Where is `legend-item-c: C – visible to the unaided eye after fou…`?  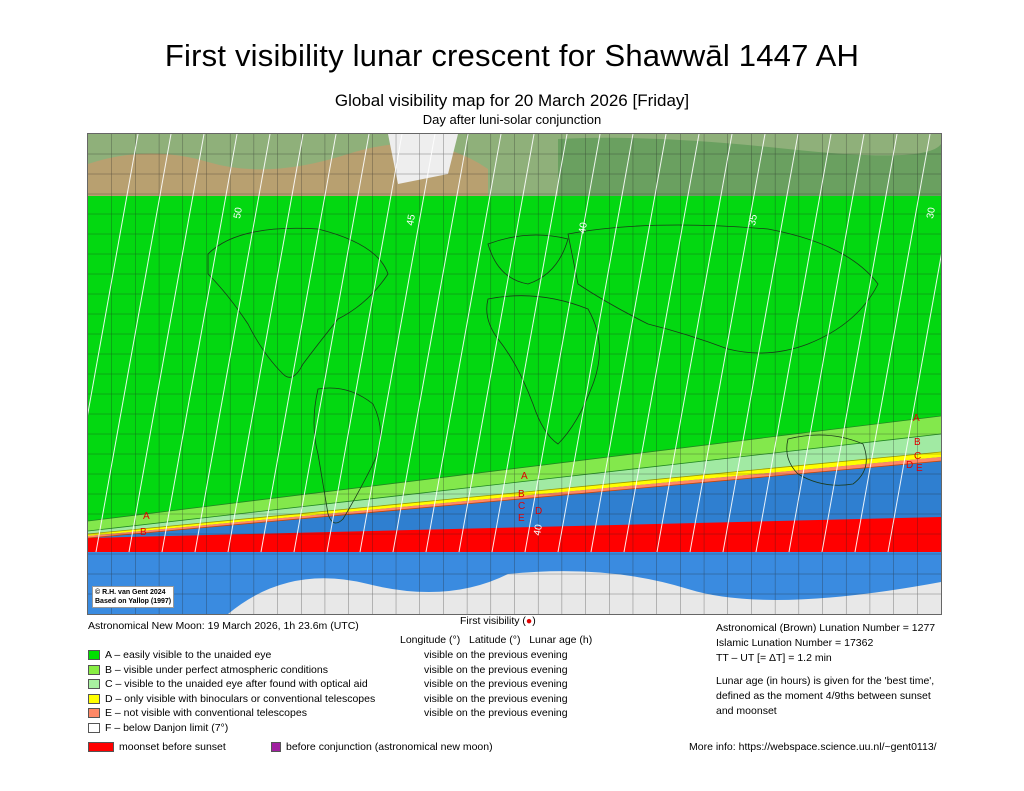
legend-item-c: C – visible to the unaided eye after fou… is located at coordinates (231, 684).